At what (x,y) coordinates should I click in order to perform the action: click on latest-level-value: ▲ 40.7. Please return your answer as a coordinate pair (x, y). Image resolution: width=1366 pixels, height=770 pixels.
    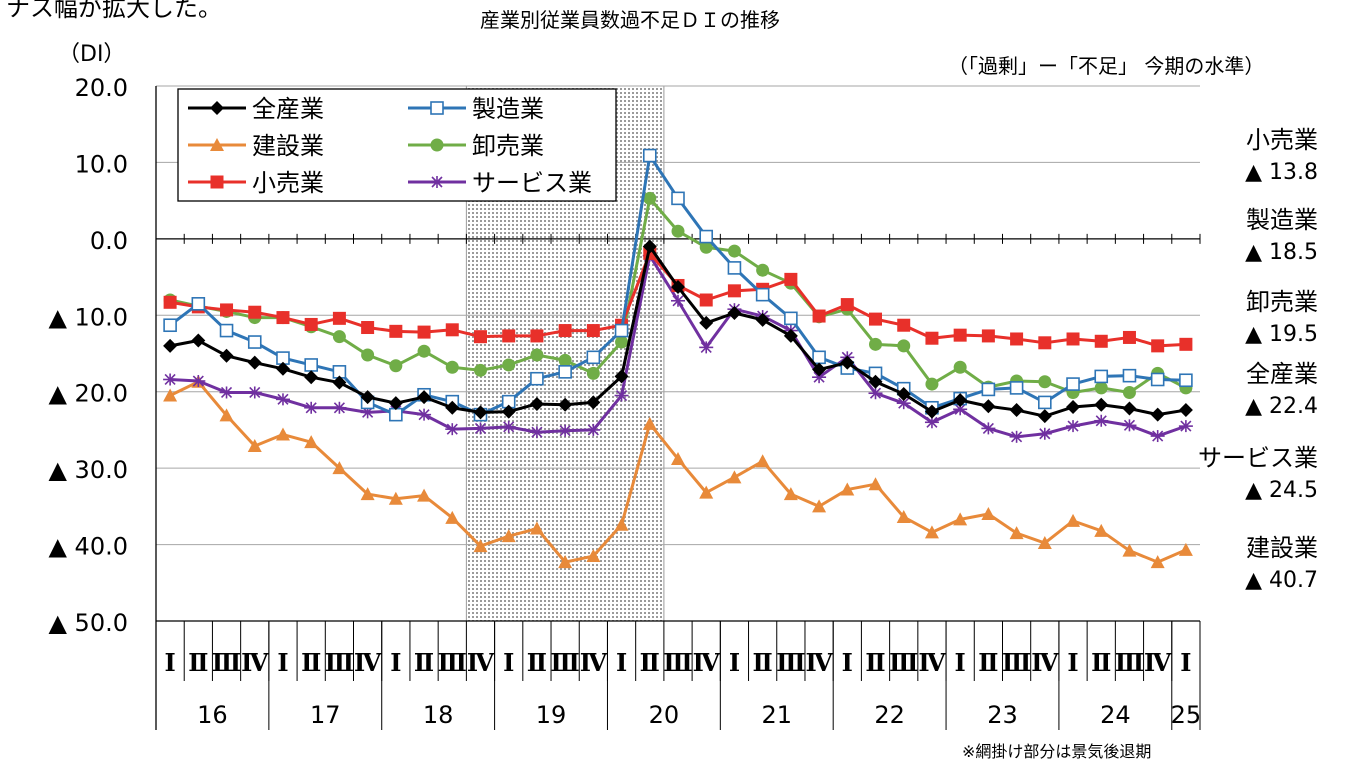
    Looking at the image, I should click on (1281, 580).